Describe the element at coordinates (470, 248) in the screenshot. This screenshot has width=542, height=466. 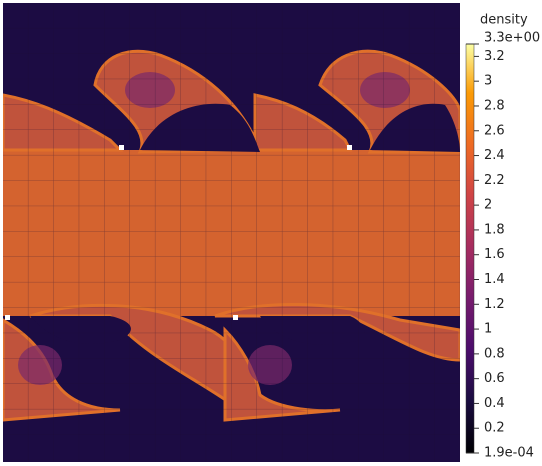
I see `colorbar` at that location.